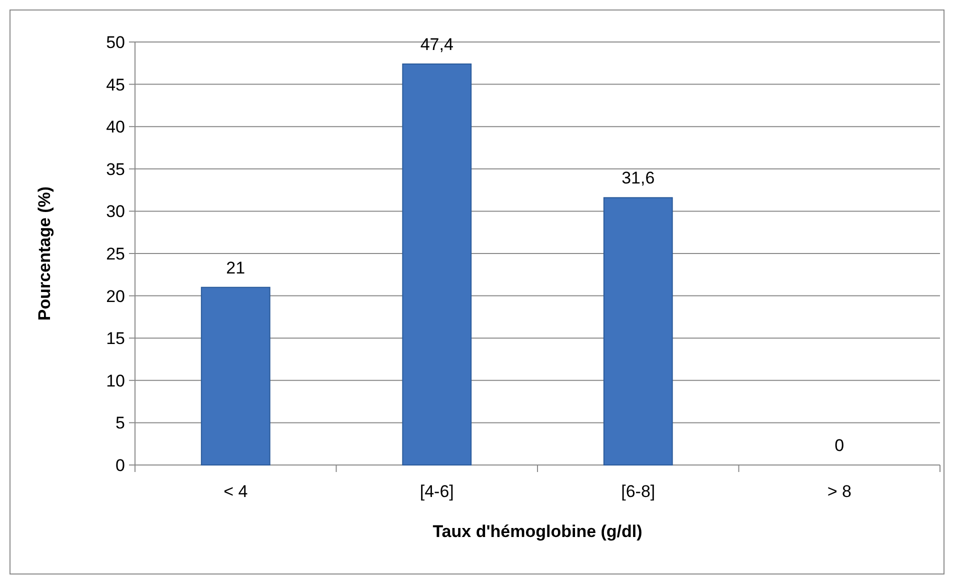  Describe the element at coordinates (638, 178) in the screenshot. I see `data-label: 31,6` at that location.